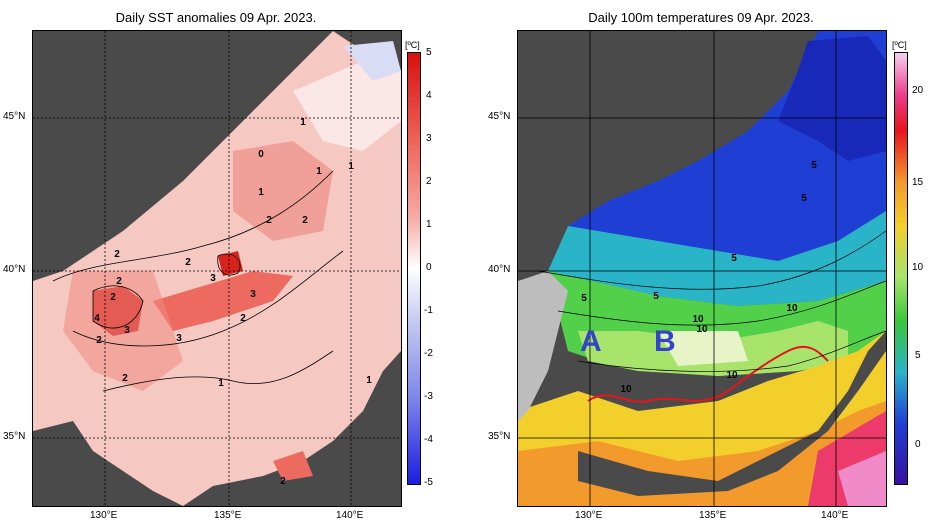 The image size is (933, 526). I want to click on contour-label: 4, so click(97, 318).